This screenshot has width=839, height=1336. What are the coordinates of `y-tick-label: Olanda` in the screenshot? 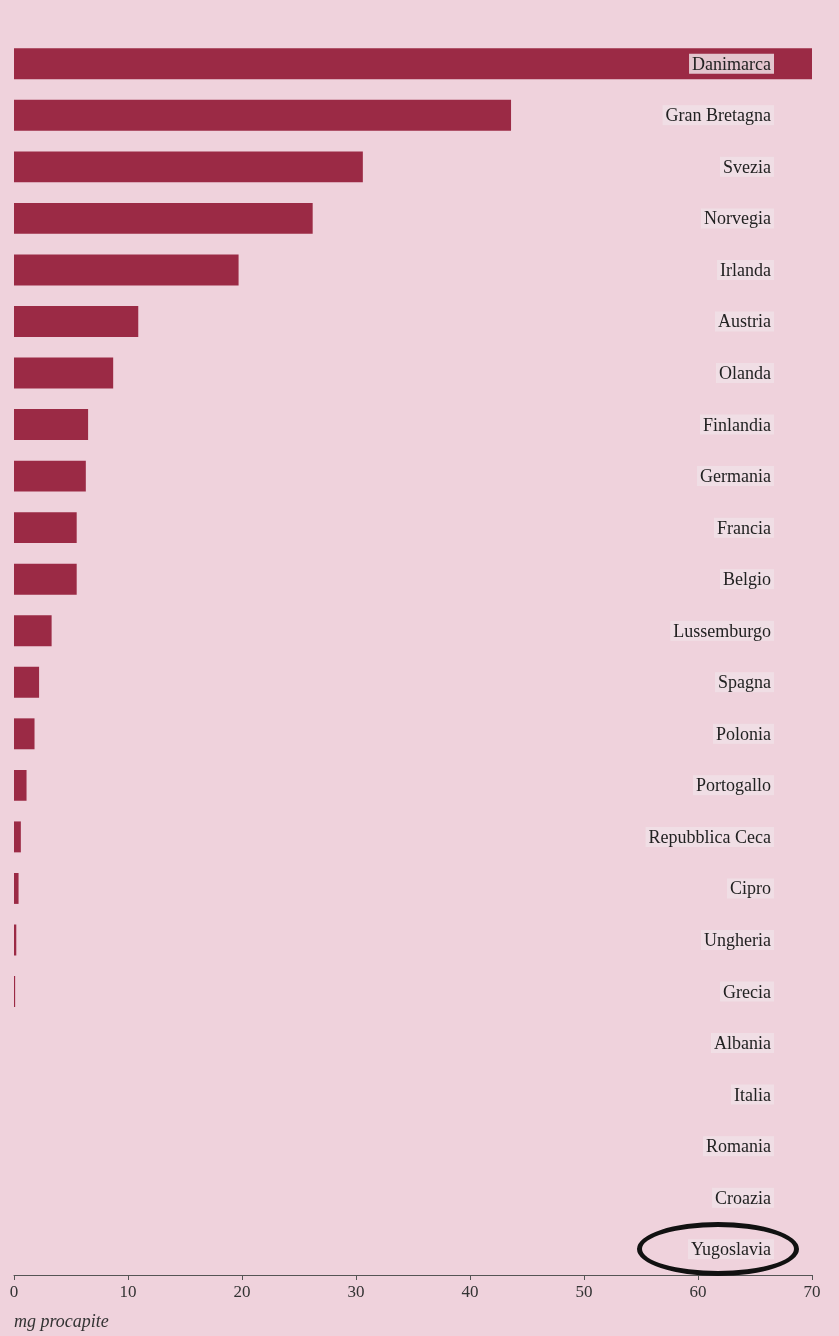 It's located at (745, 373).